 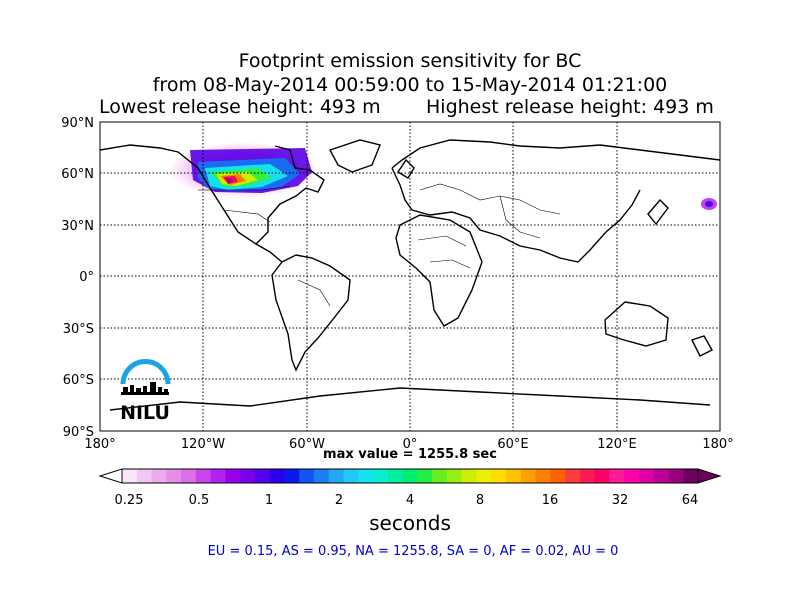 What do you see at coordinates (203, 444) in the screenshot?
I see `lon-label: 120°W` at bounding box center [203, 444].